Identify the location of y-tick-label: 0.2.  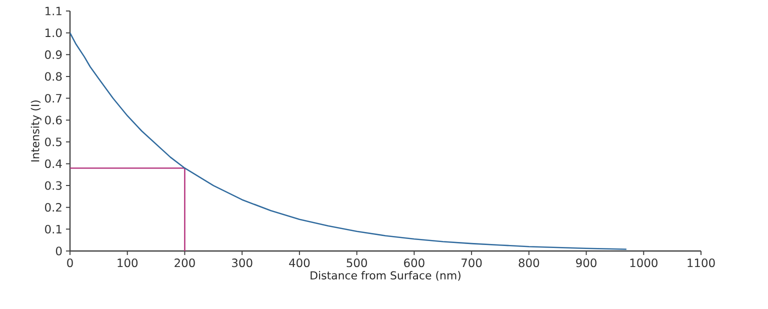
(53, 207).